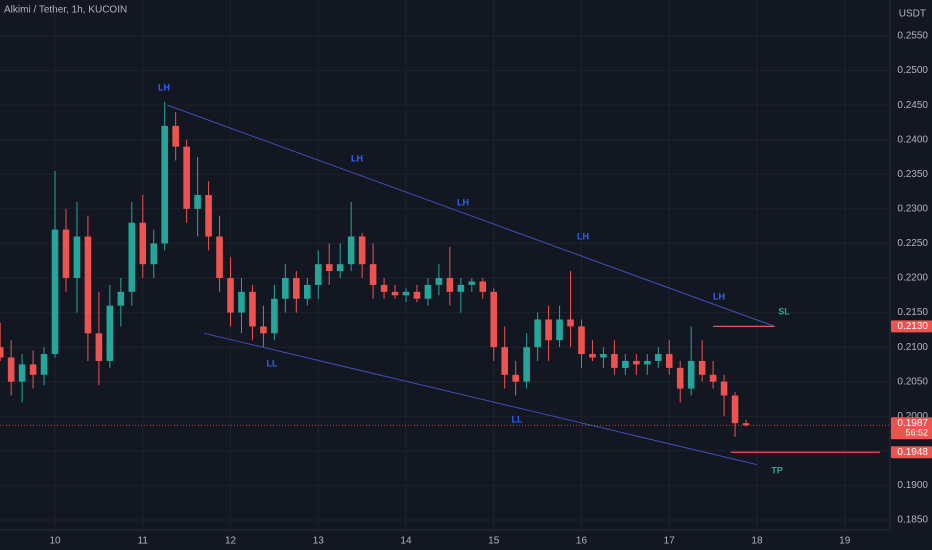  What do you see at coordinates (912, 278) in the screenshot?
I see `y-tick-label: 0.2200` at bounding box center [912, 278].